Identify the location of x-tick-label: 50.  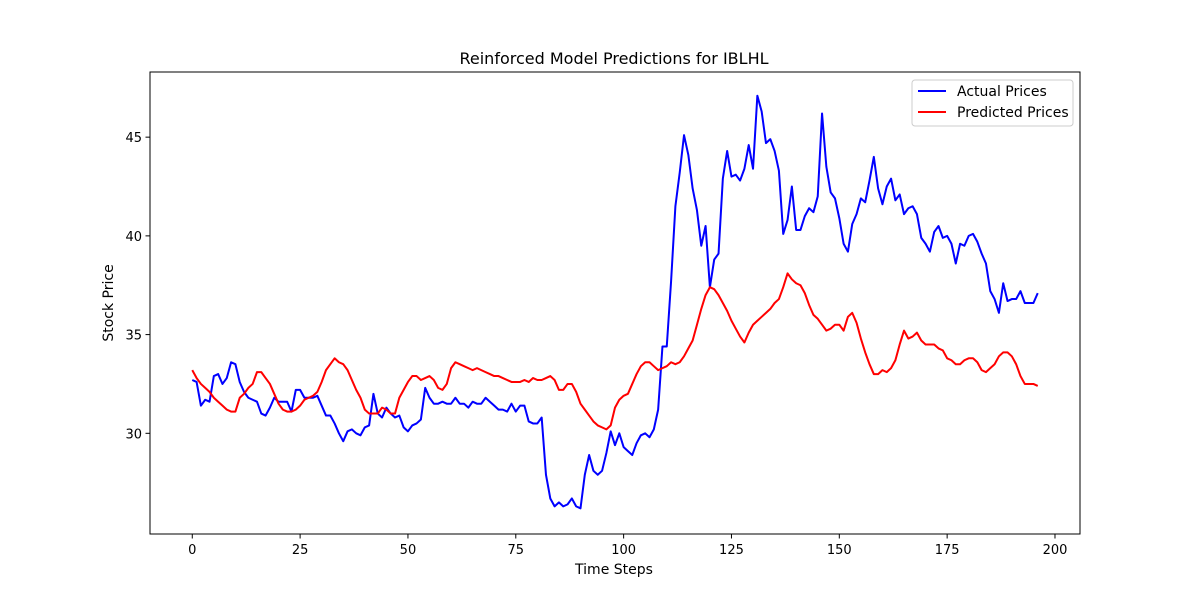
(408, 550).